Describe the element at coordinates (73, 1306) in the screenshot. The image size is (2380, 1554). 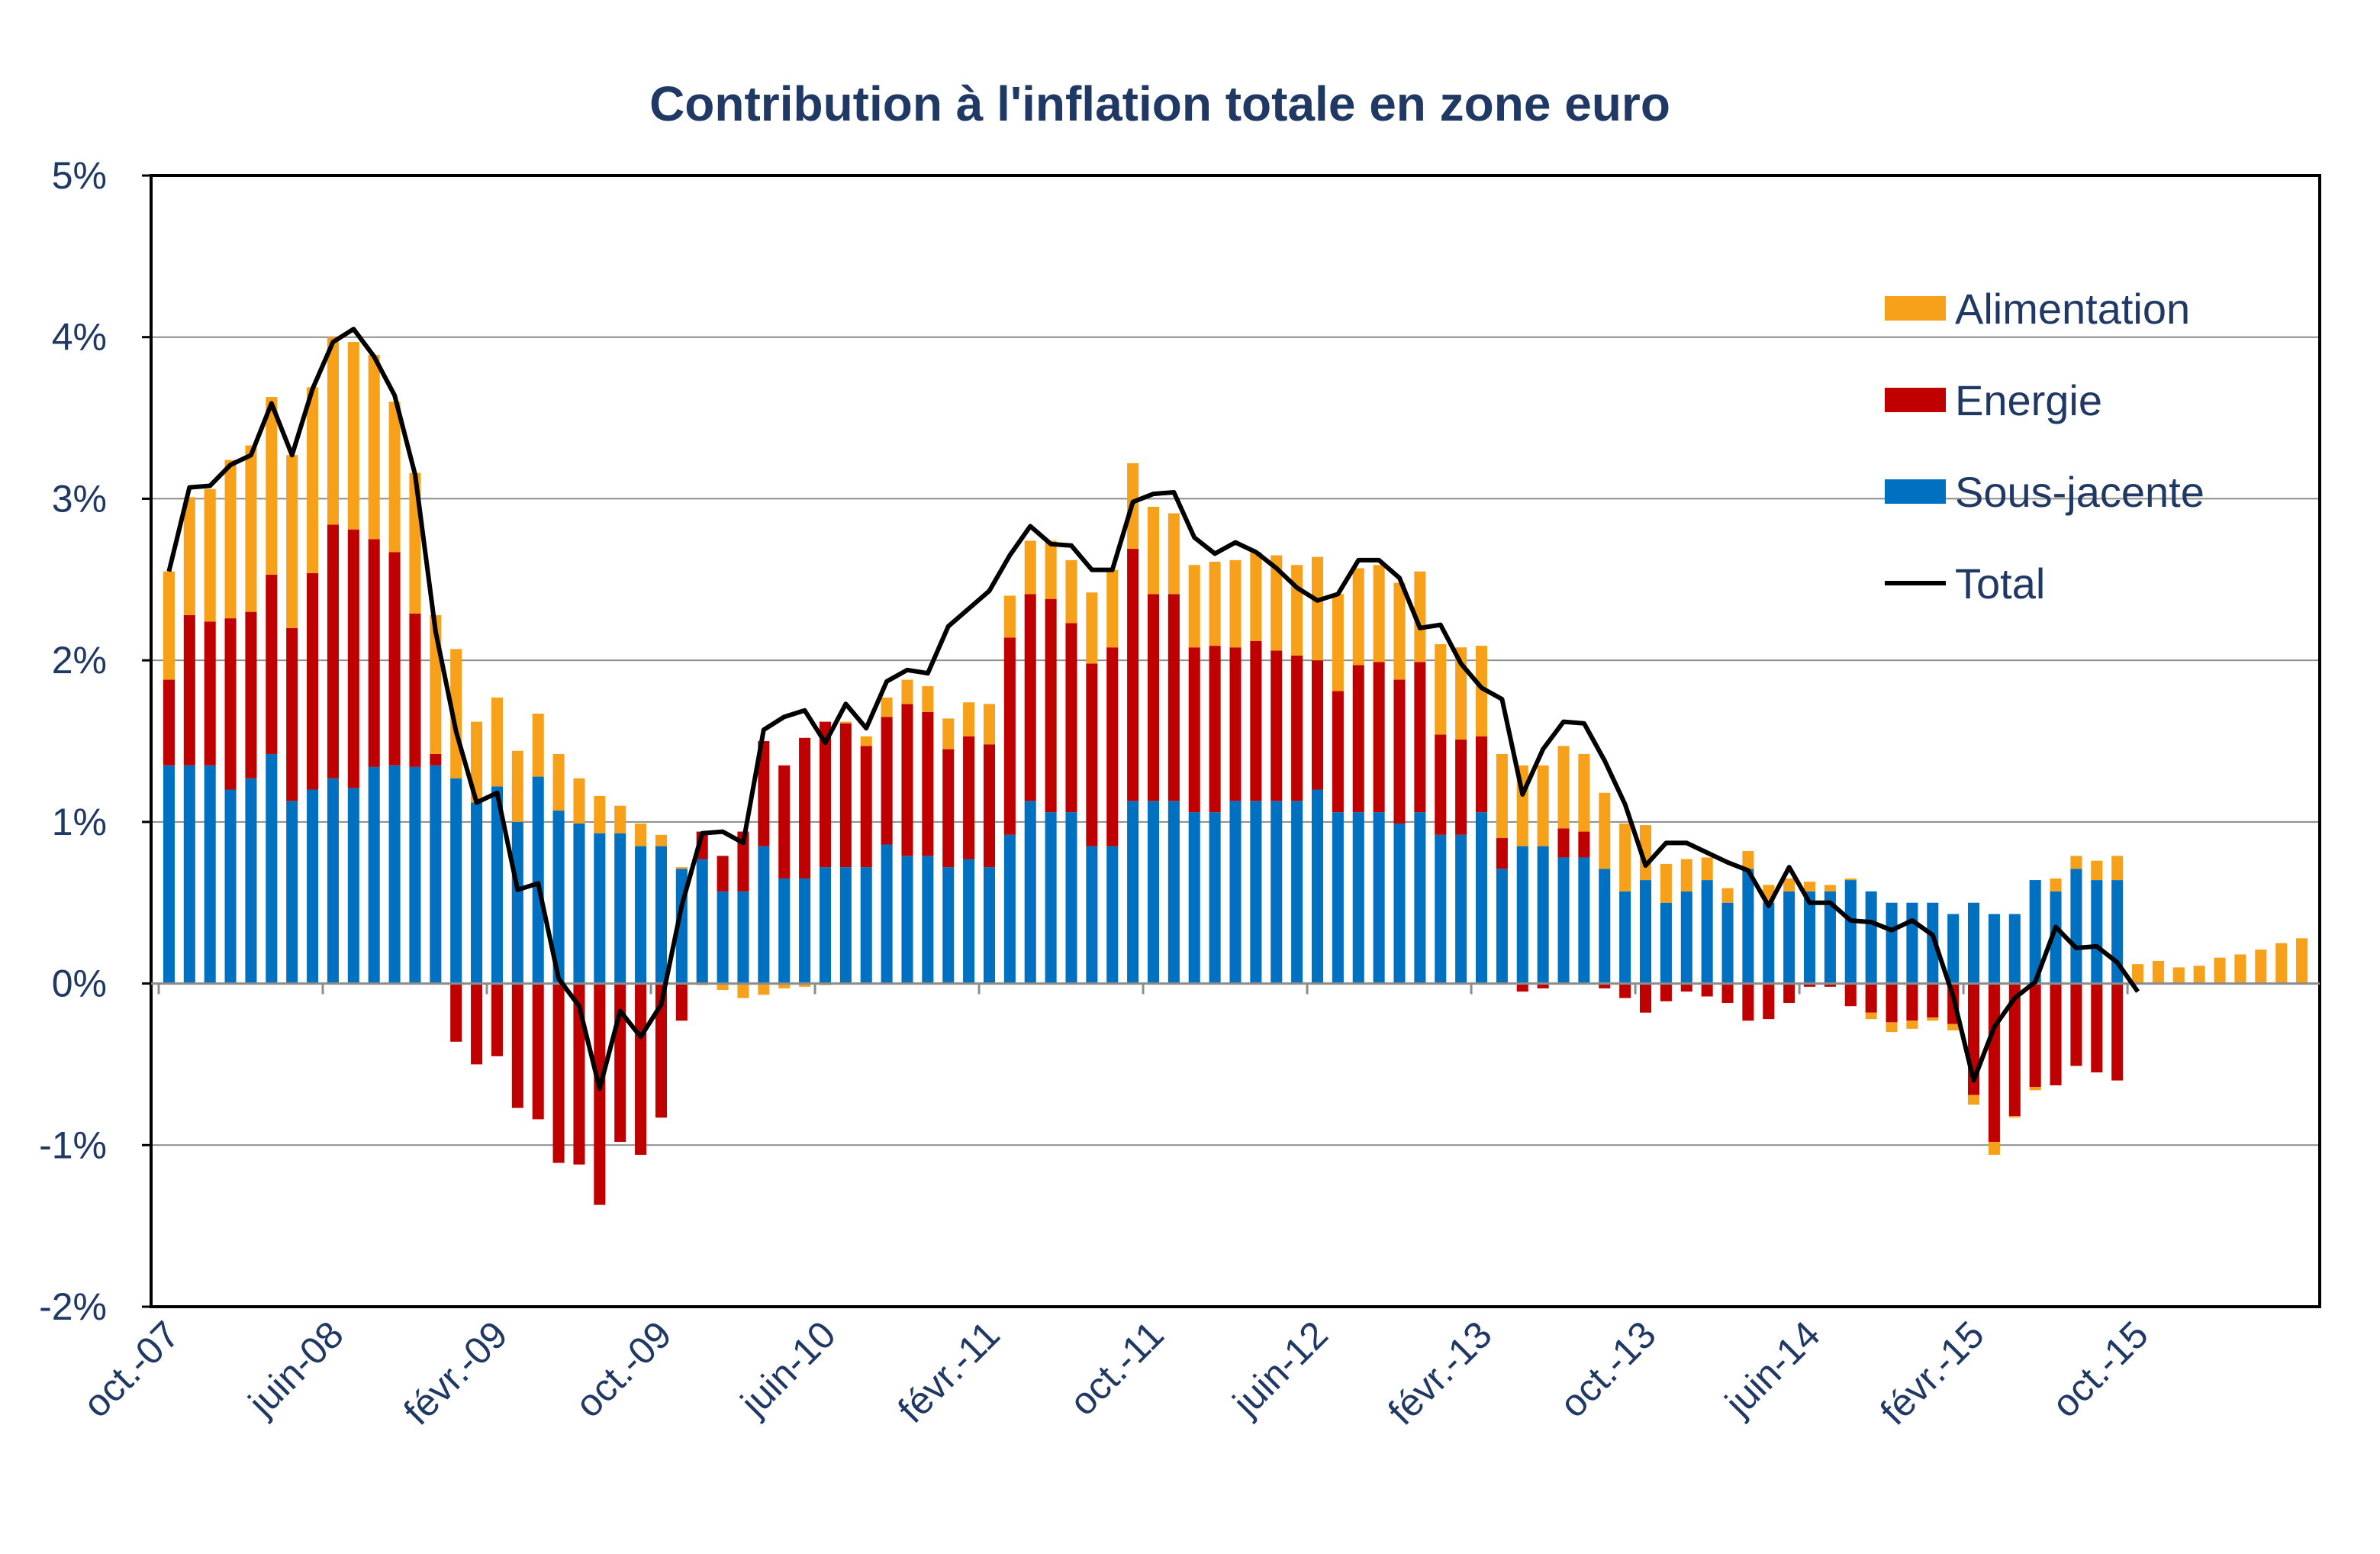
I see `y-tick-label: -2%` at that location.